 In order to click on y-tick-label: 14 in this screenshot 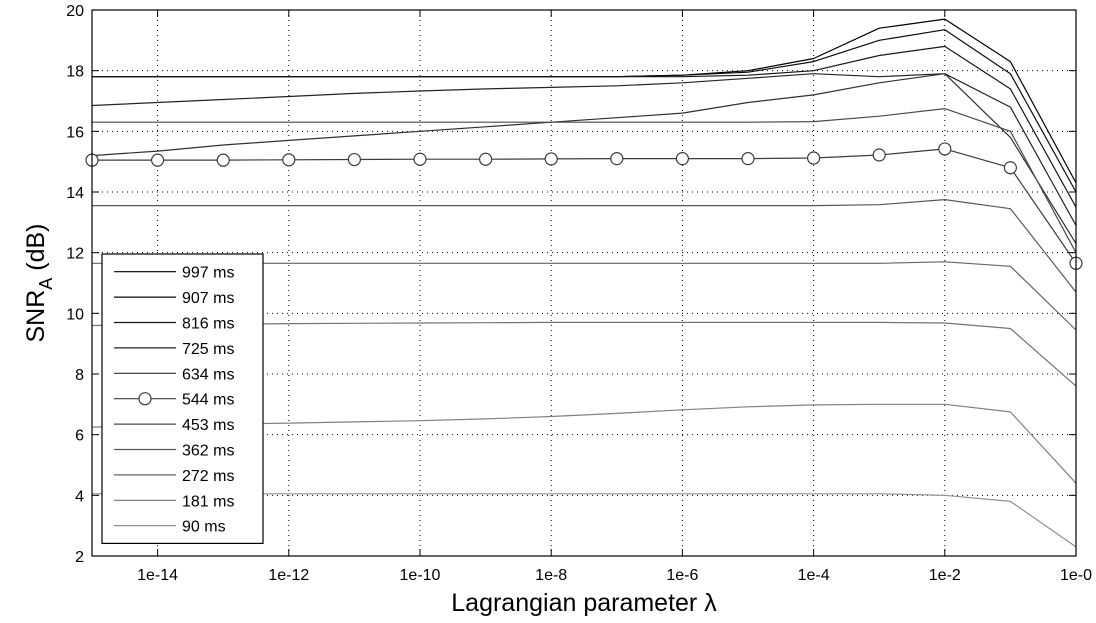, I will do `click(75, 193)`.